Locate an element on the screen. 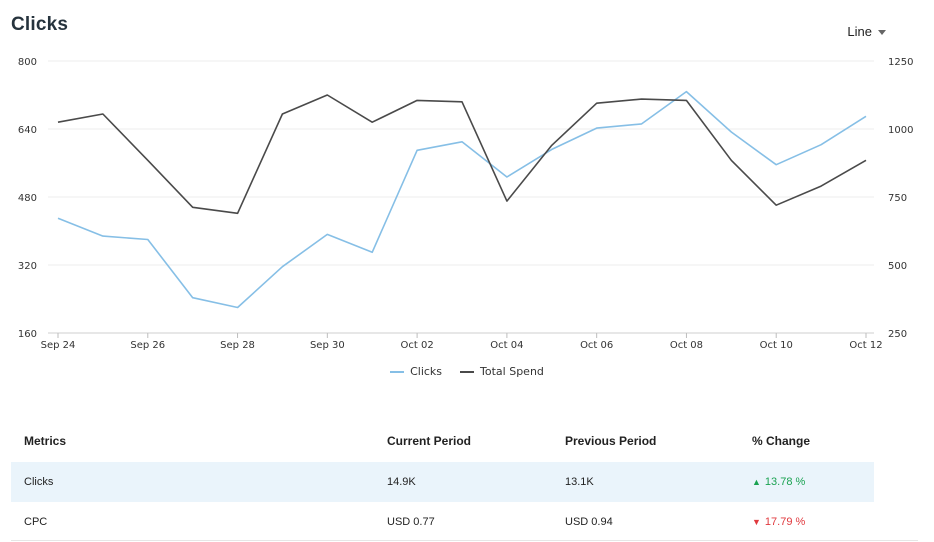 The height and width of the screenshot is (542, 934). chart-legend: Clicks Total Spend is located at coordinates (467, 371).